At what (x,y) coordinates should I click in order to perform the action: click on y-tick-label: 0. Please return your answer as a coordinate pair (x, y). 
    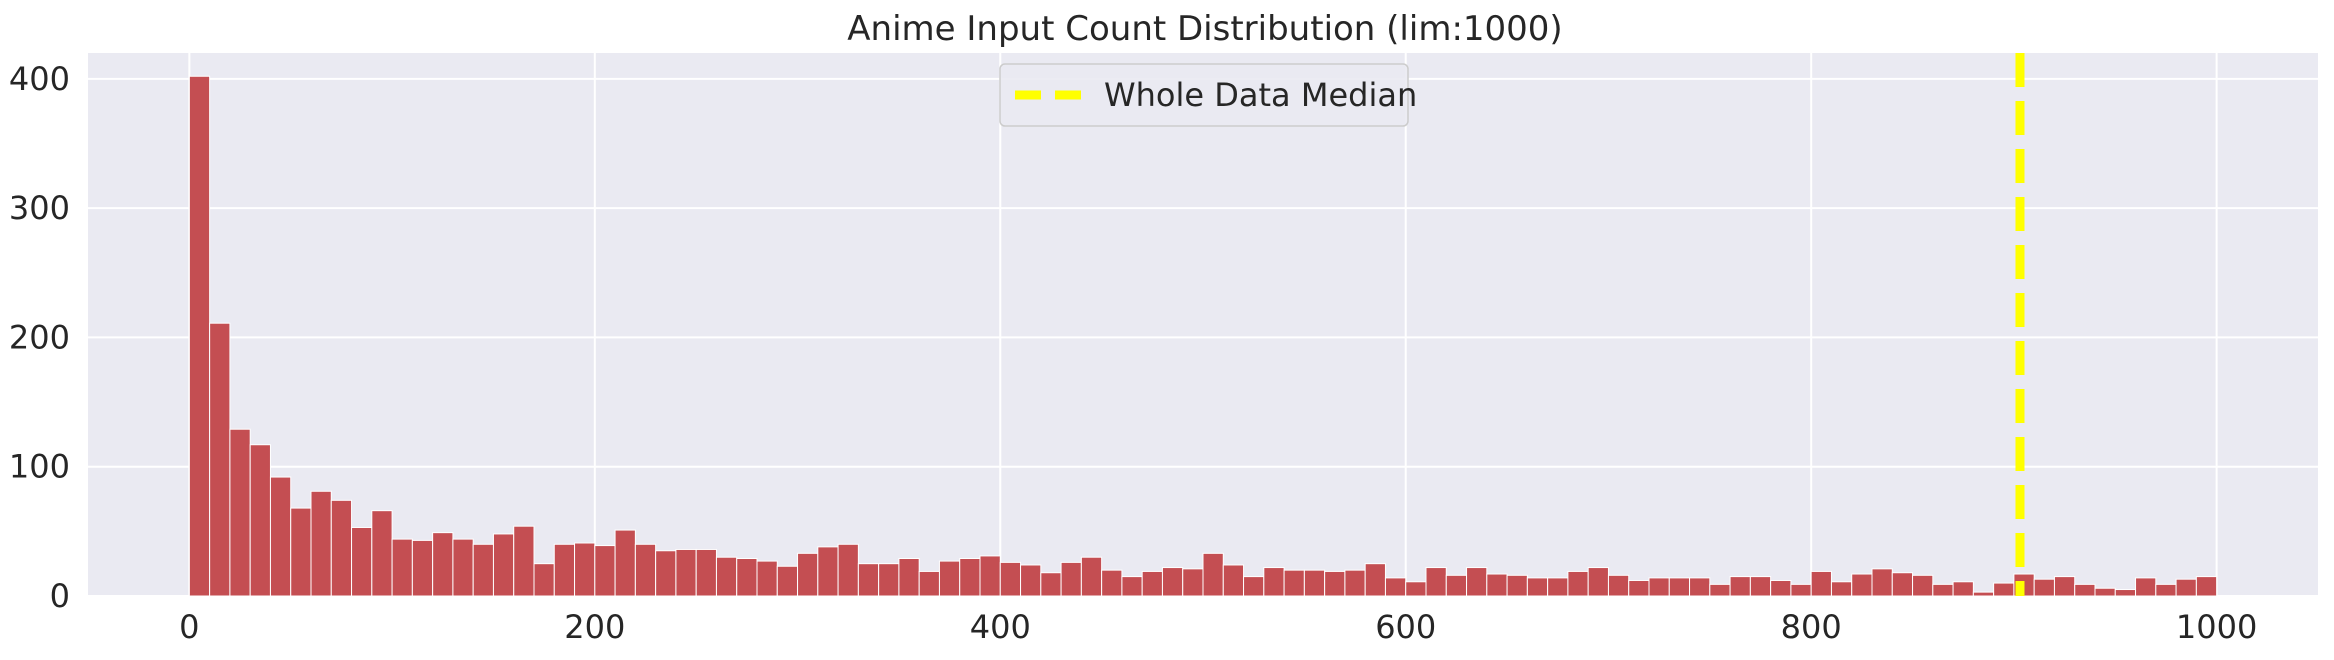
    Looking at the image, I should click on (60, 596).